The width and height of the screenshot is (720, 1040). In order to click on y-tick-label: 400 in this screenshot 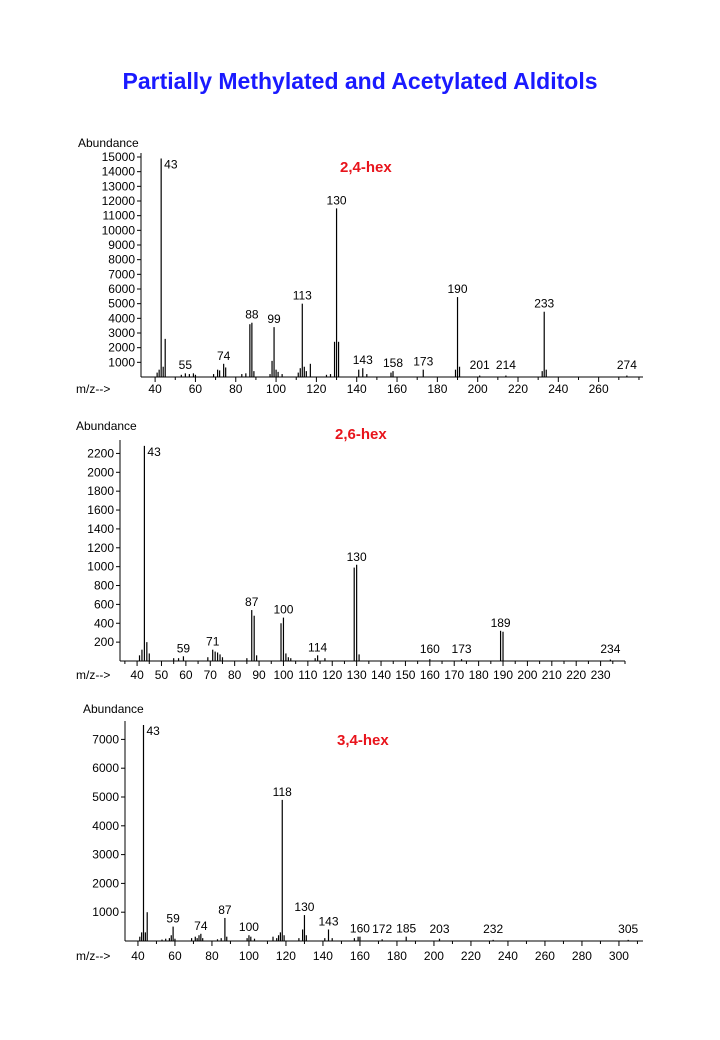, I will do `click(104, 623)`.